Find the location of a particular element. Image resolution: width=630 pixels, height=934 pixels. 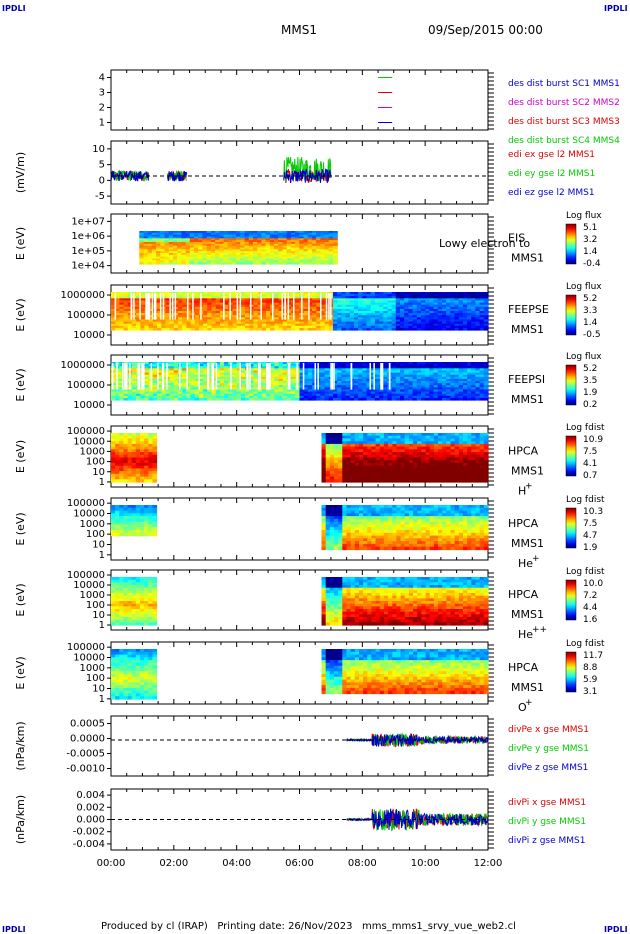

panel-des-dist-burst-legend-entry: des dist burst SC4 MMS4 is located at coordinates (564, 141).